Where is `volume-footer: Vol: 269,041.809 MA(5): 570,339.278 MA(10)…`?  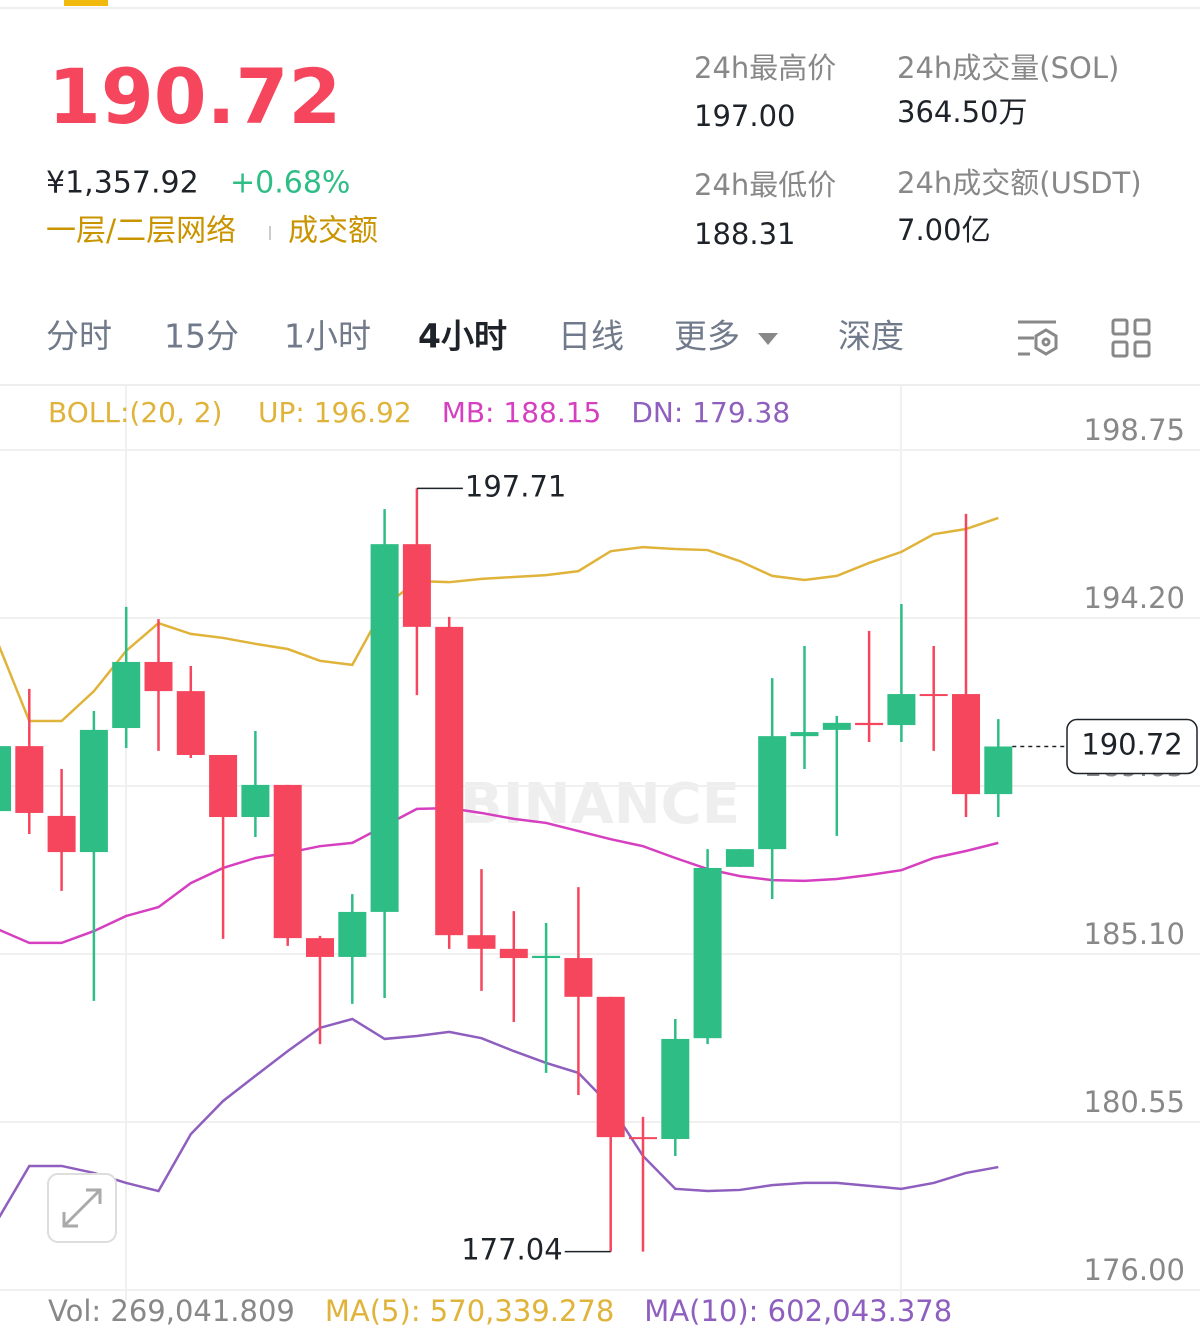 volume-footer: Vol: 269,041.809 MA(5): 570,339.278 MA(10)… is located at coordinates (500, 1311).